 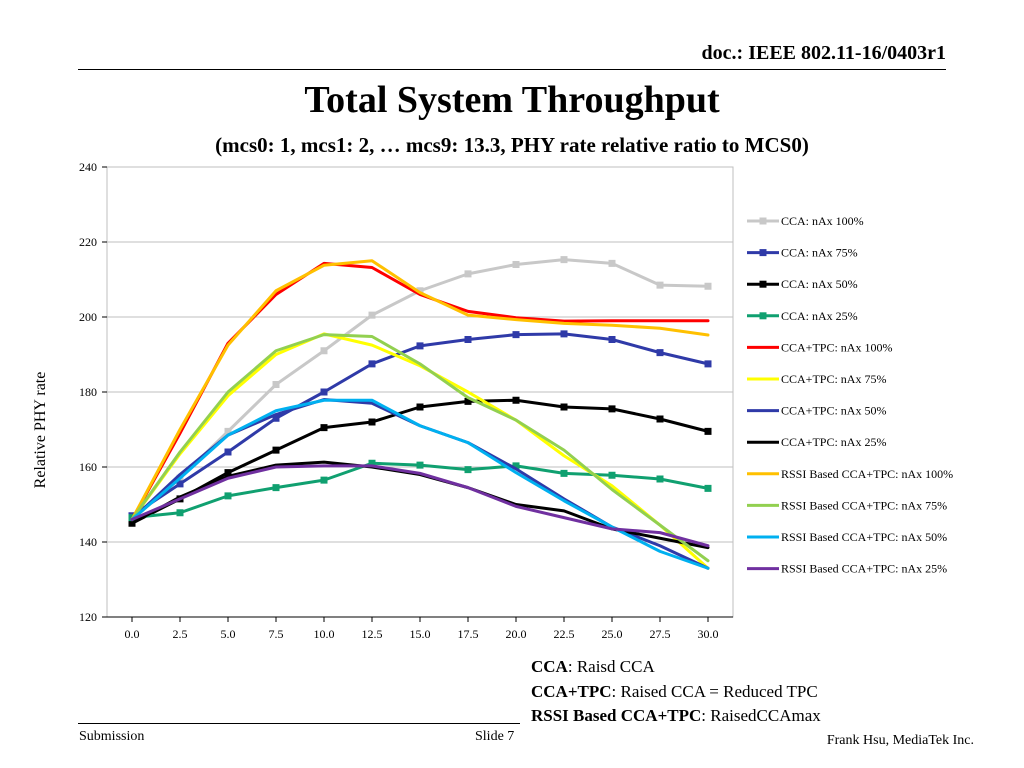 What do you see at coordinates (228, 634) in the screenshot?
I see `x-tick-label: 5.0` at bounding box center [228, 634].